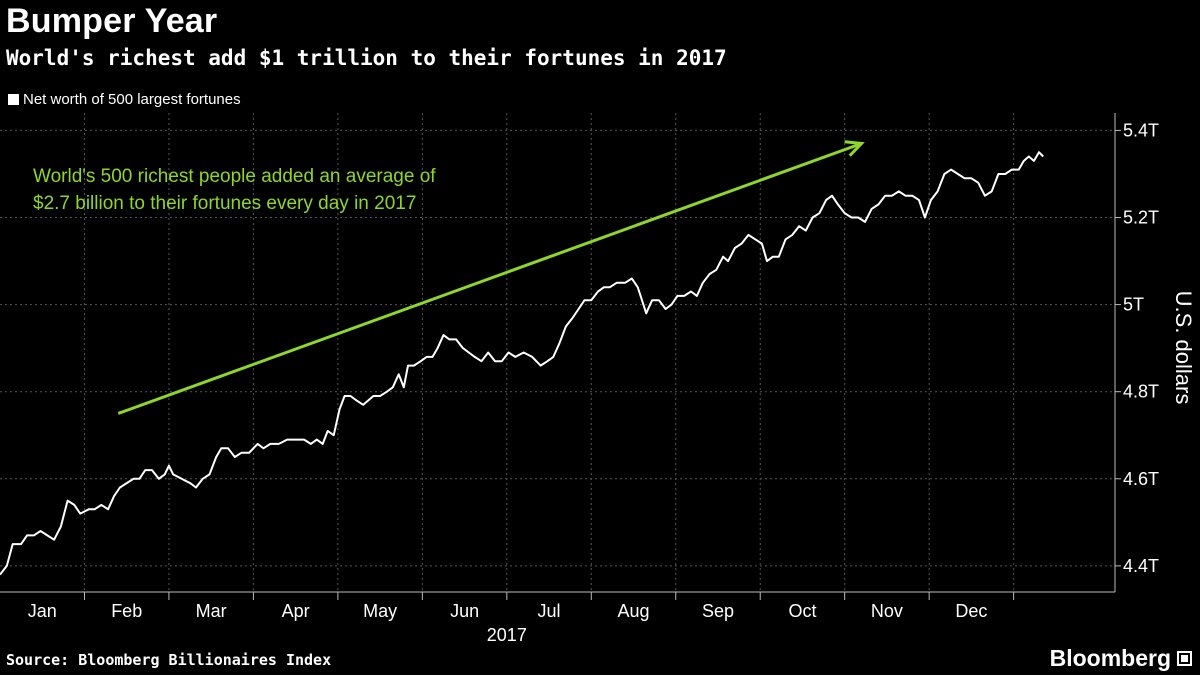 The height and width of the screenshot is (675, 1200). Describe the element at coordinates (1110, 658) in the screenshot. I see `brand-name: Bloomberg` at that location.